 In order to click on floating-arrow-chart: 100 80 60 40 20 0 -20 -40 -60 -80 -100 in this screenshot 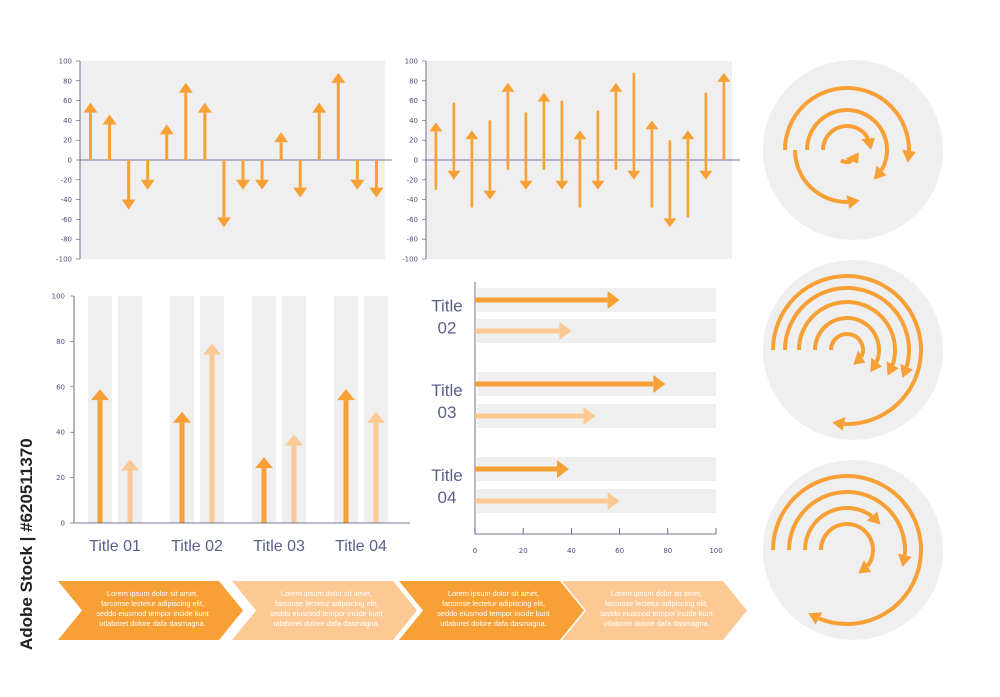, I will do `click(571, 161)`.